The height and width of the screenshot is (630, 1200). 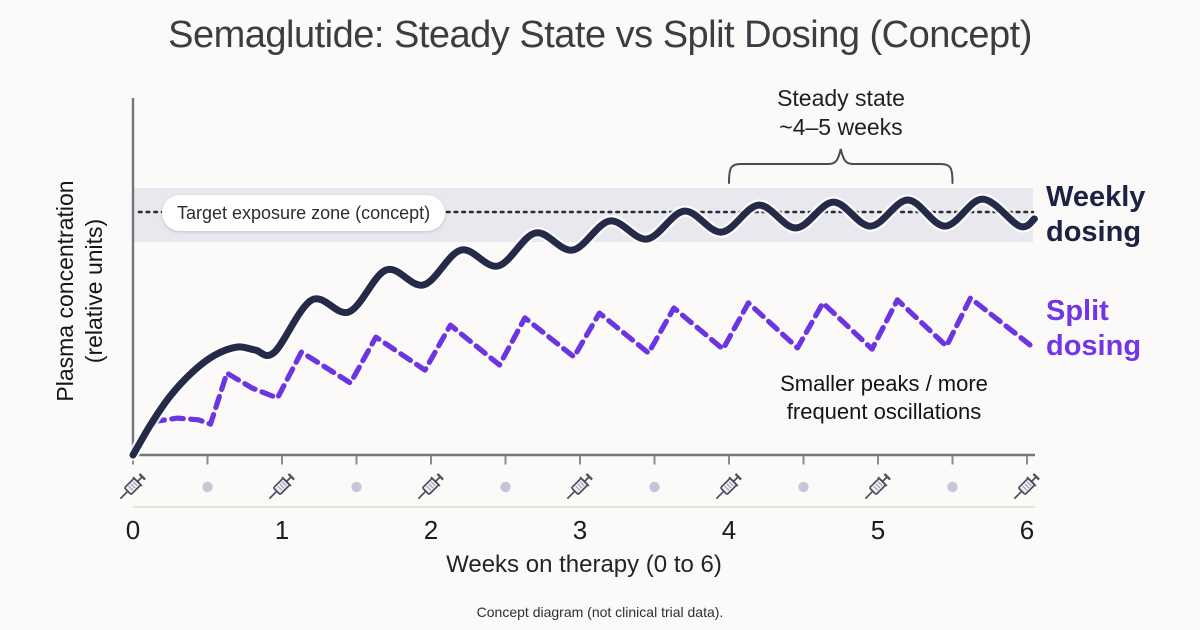 I want to click on y-axis-label-line1: Plasma concentration, so click(x=65, y=291).